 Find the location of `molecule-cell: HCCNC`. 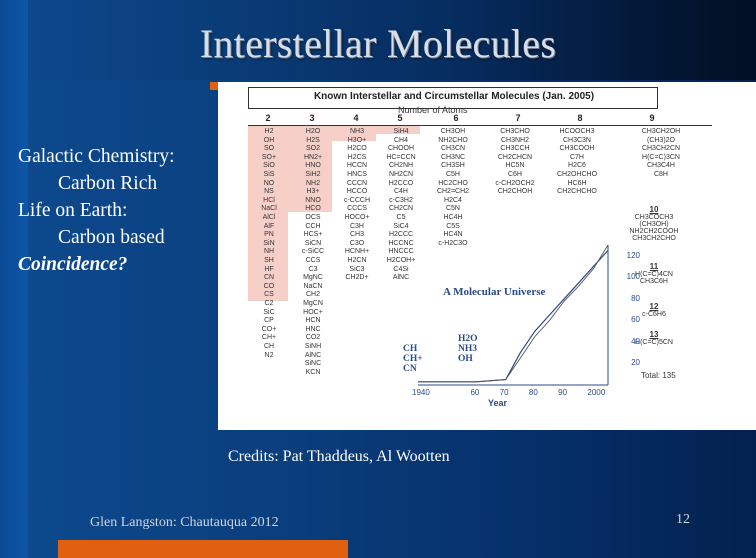

molecule-cell: HCCNC is located at coordinates (401, 243).